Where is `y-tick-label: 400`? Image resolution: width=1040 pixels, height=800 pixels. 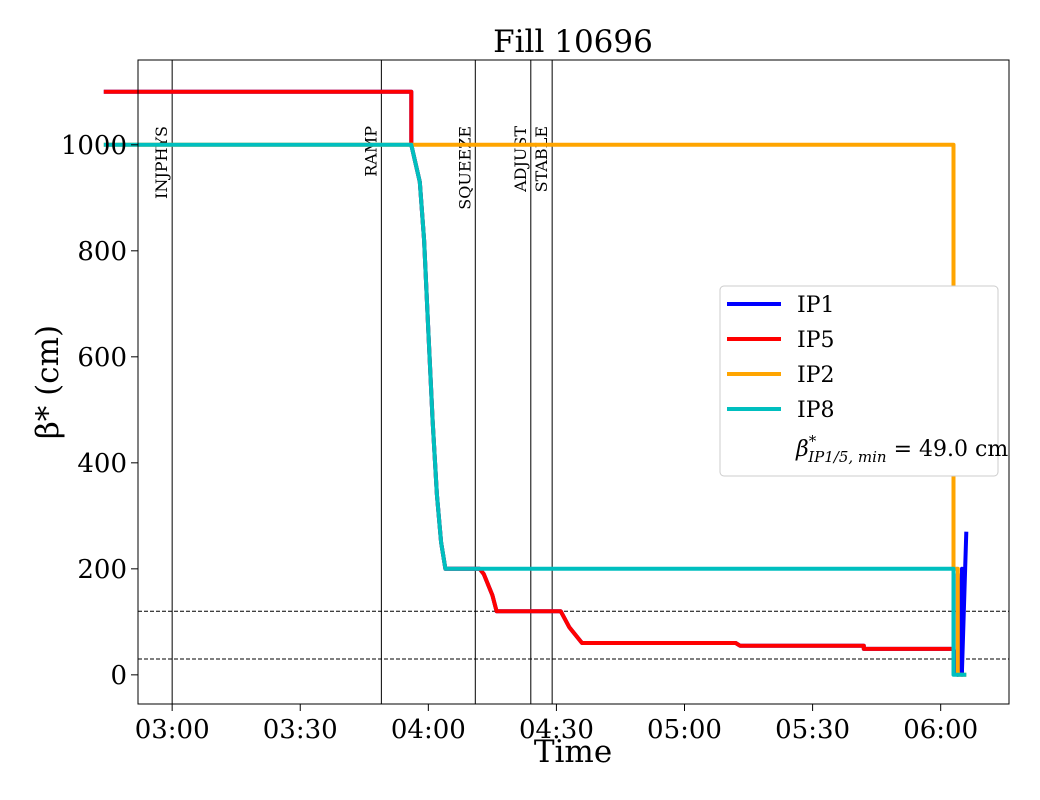
y-tick-label: 400 is located at coordinates (102, 464).